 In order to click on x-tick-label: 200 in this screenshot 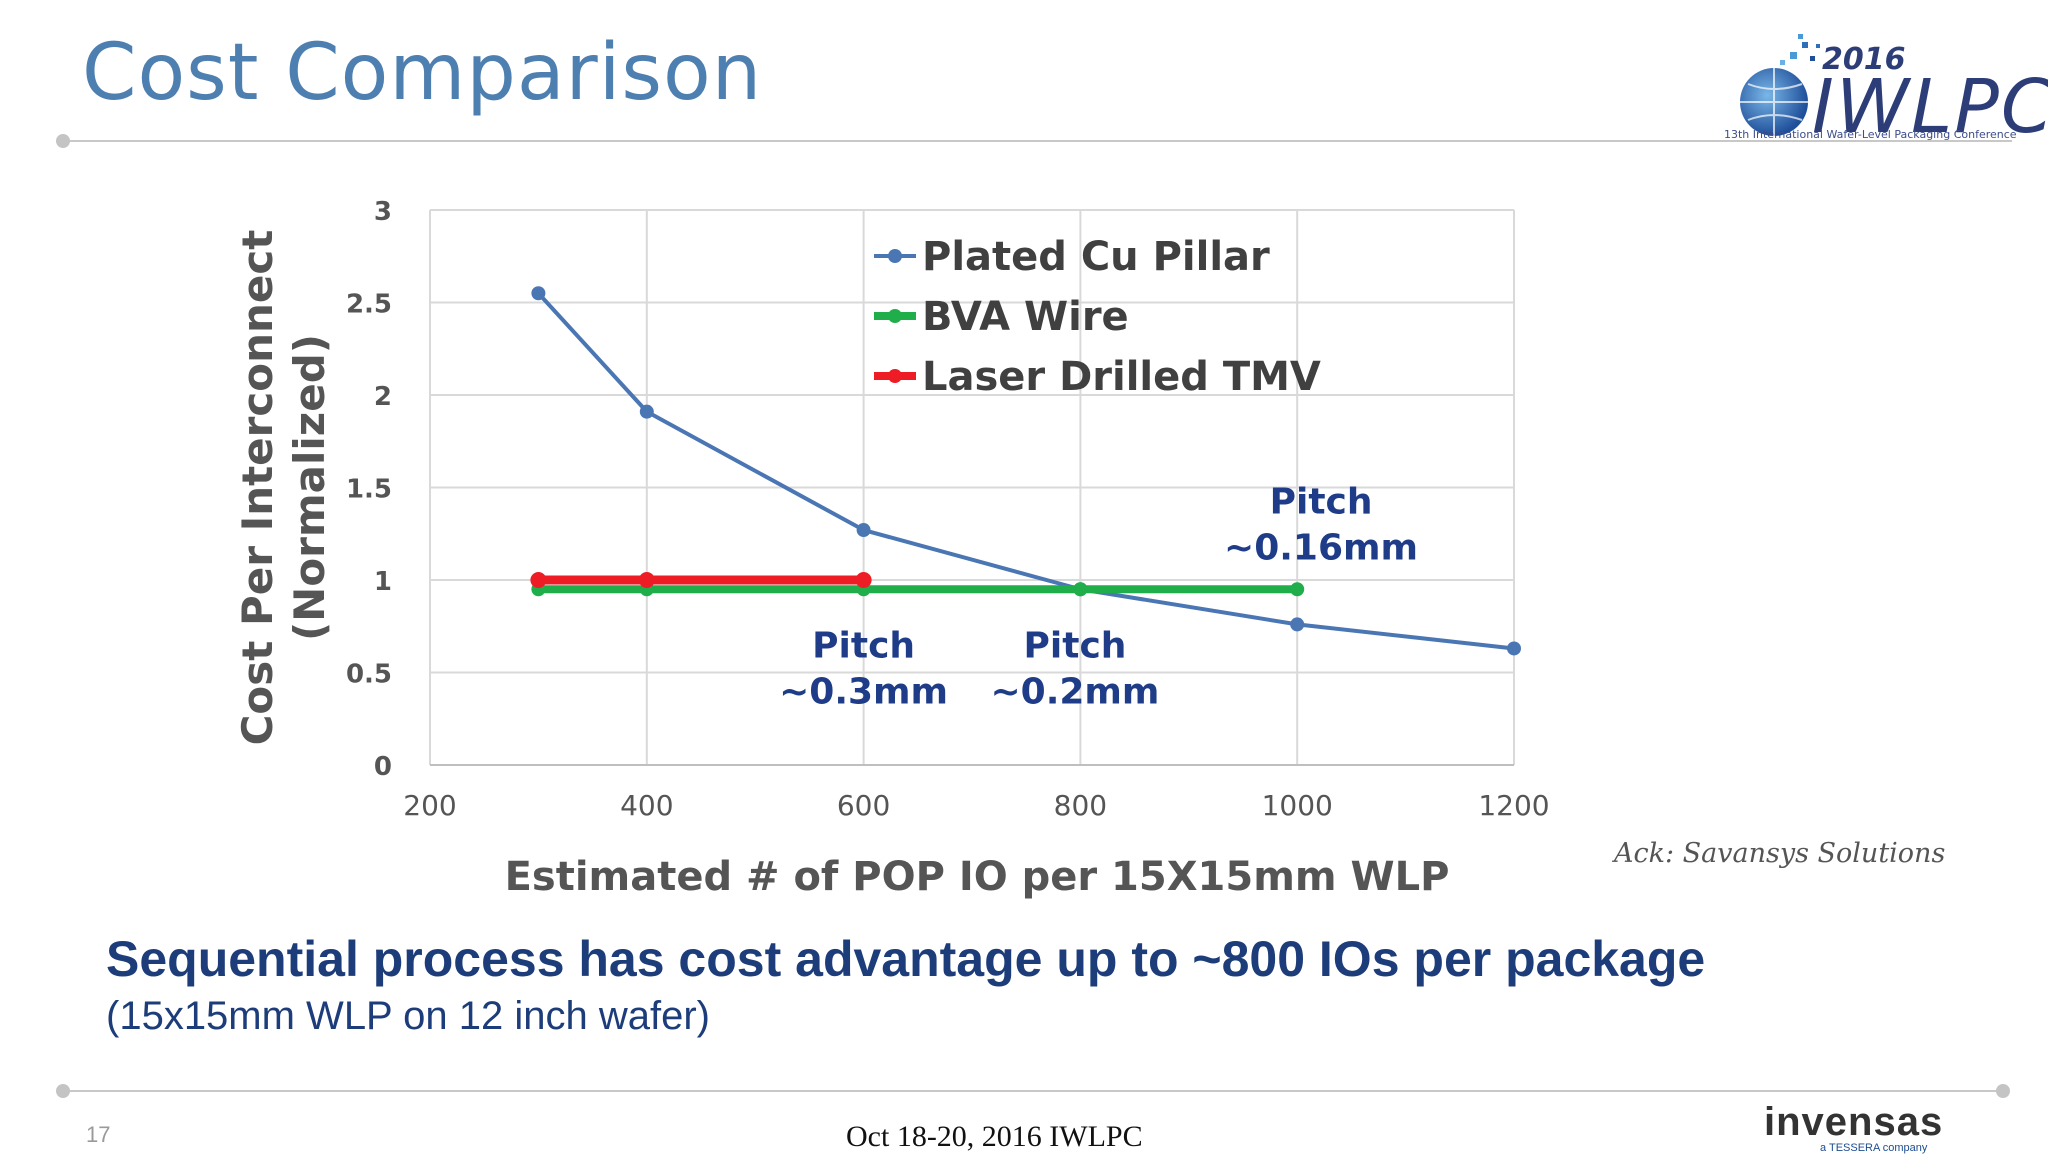, I will do `click(429, 805)`.